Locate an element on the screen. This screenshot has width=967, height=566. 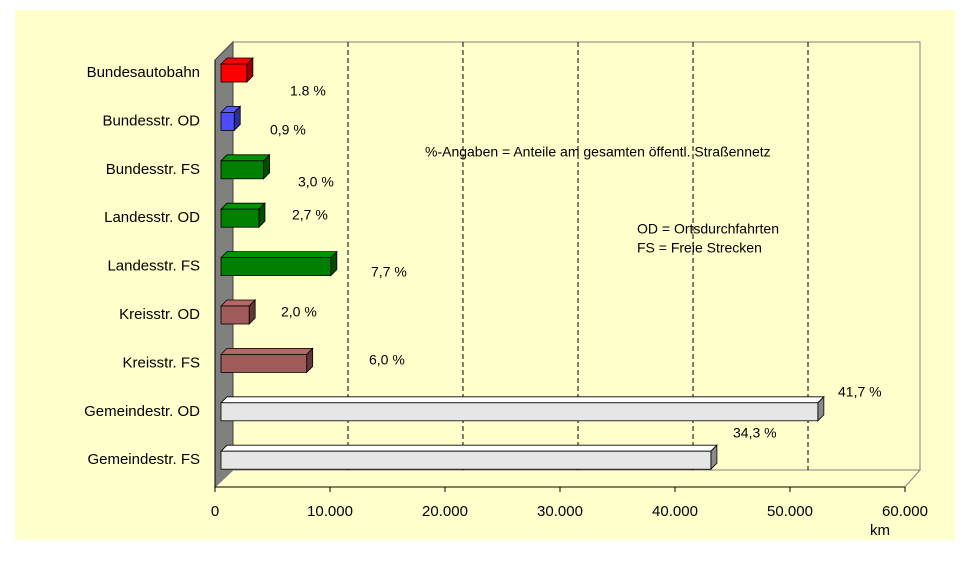
share-label: 1.8 % is located at coordinates (308, 91).